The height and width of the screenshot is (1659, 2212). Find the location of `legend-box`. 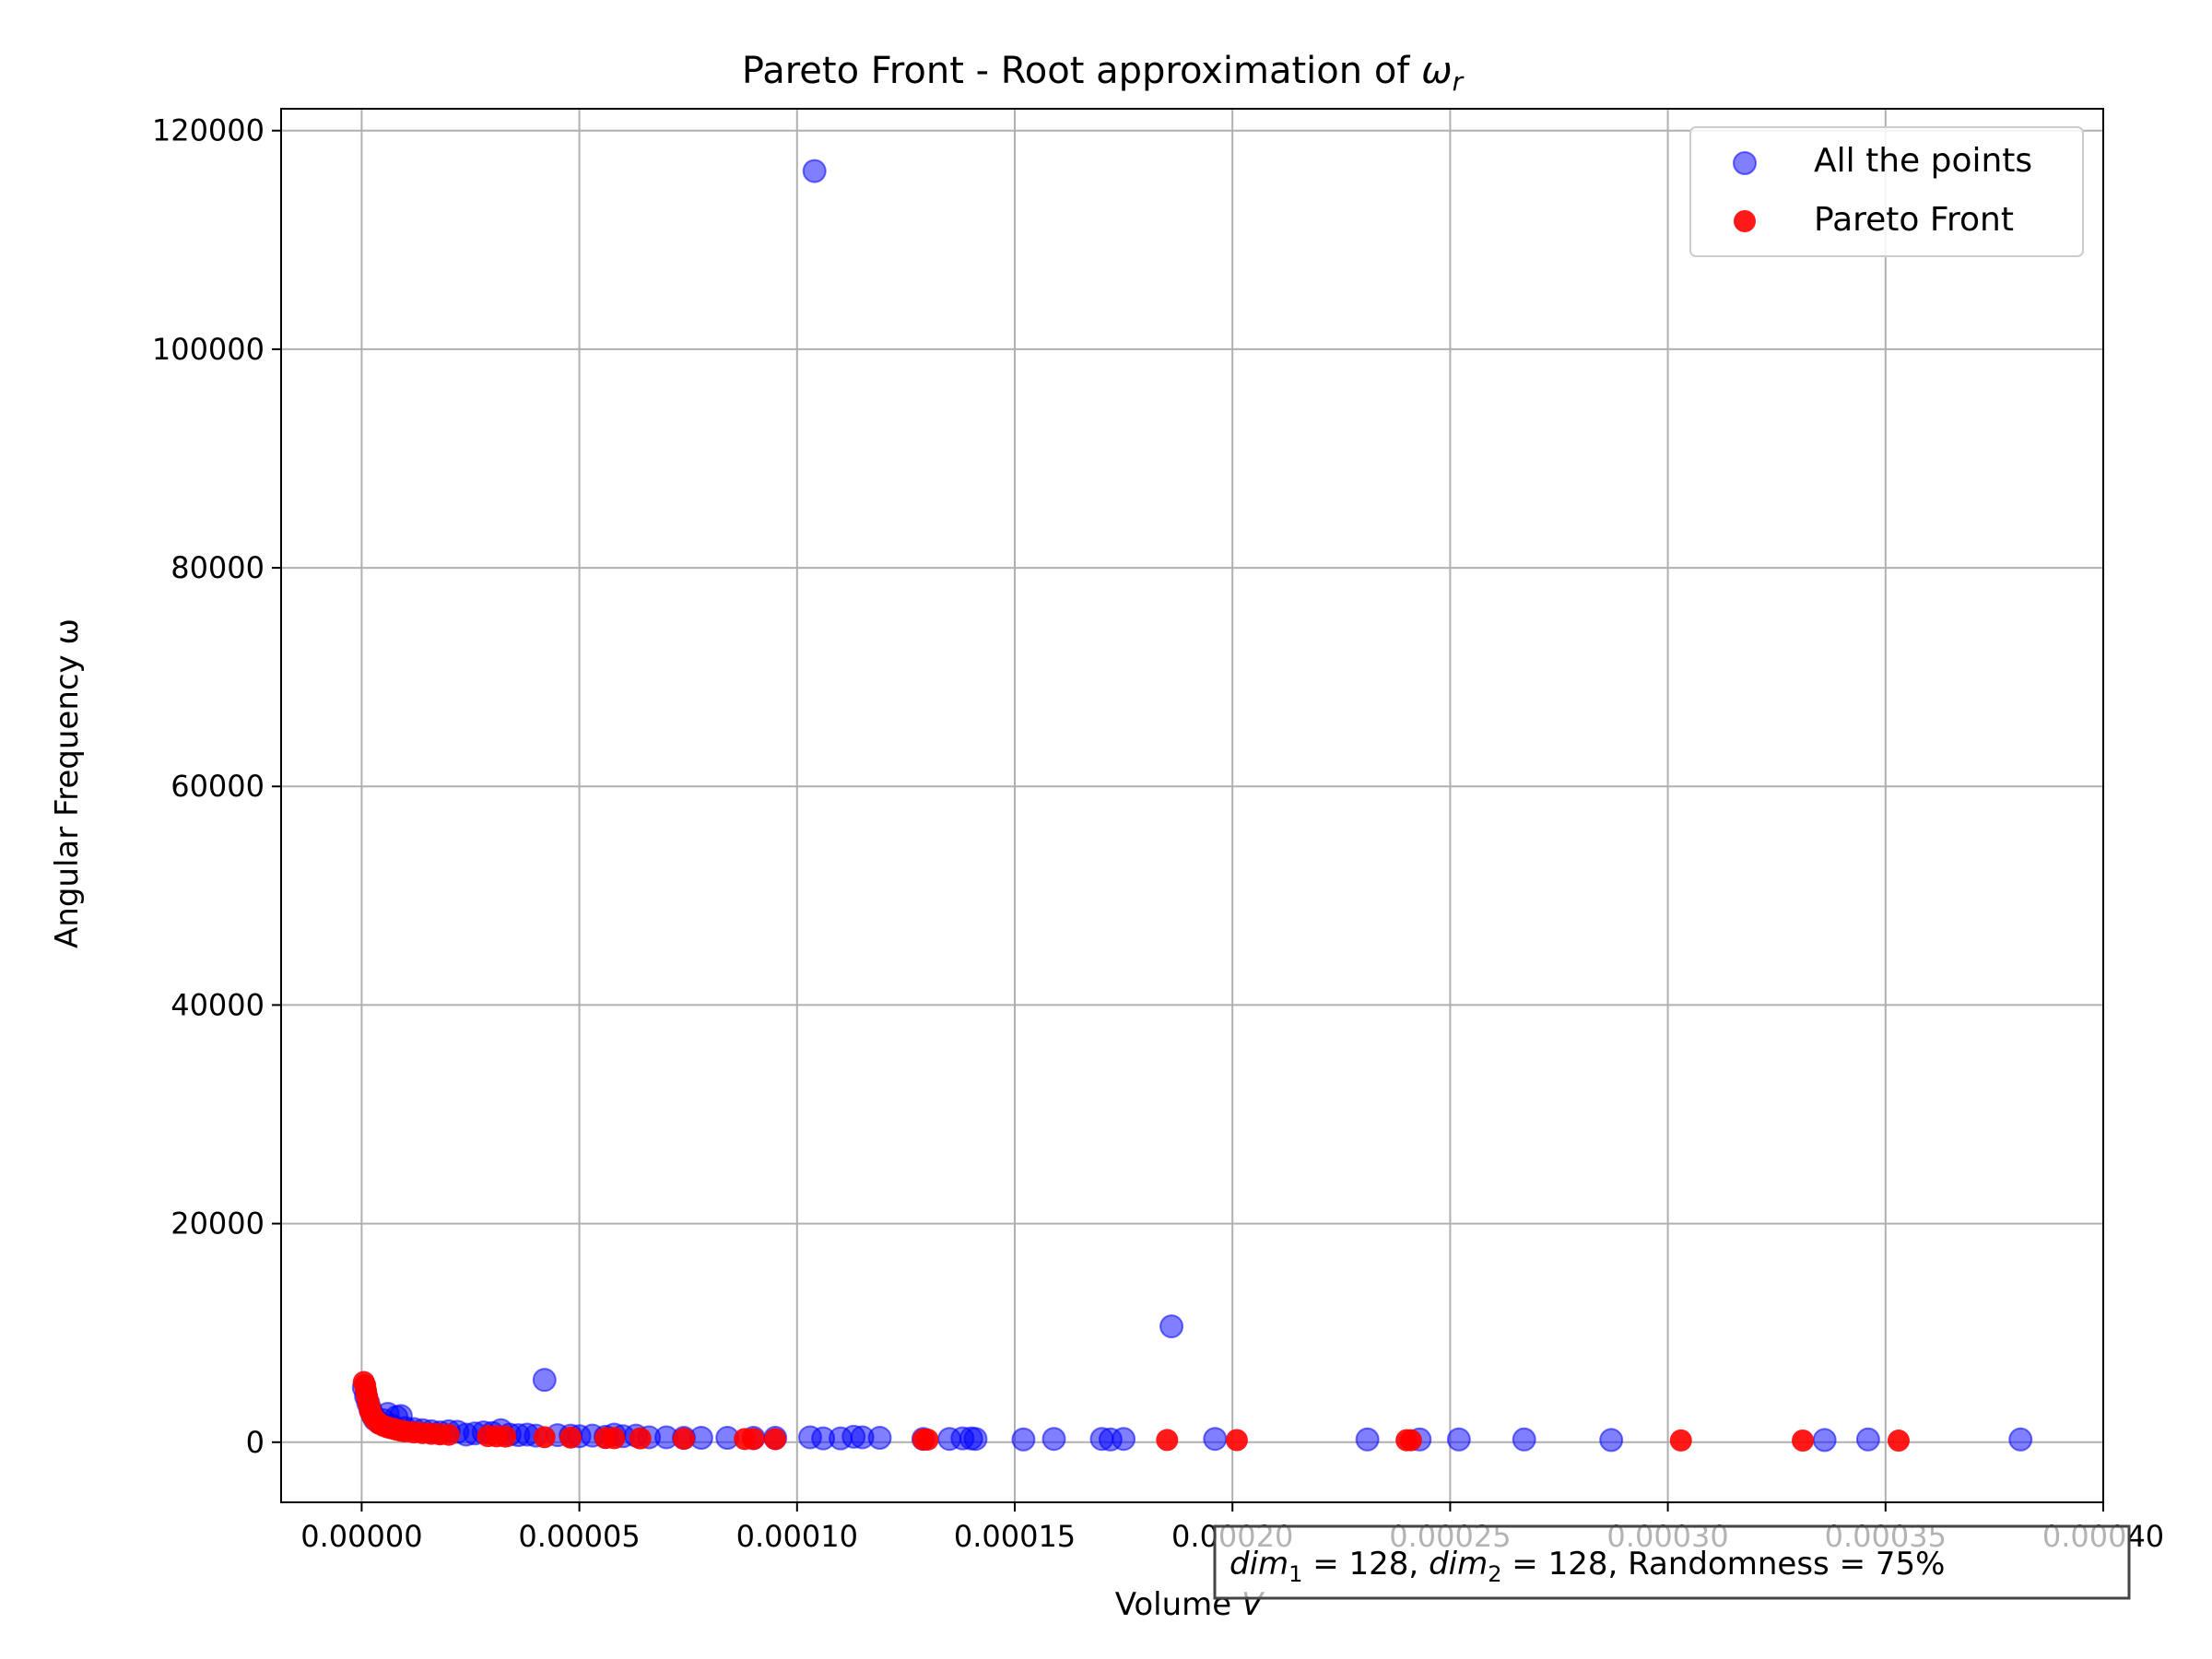

legend-box is located at coordinates (1886, 191).